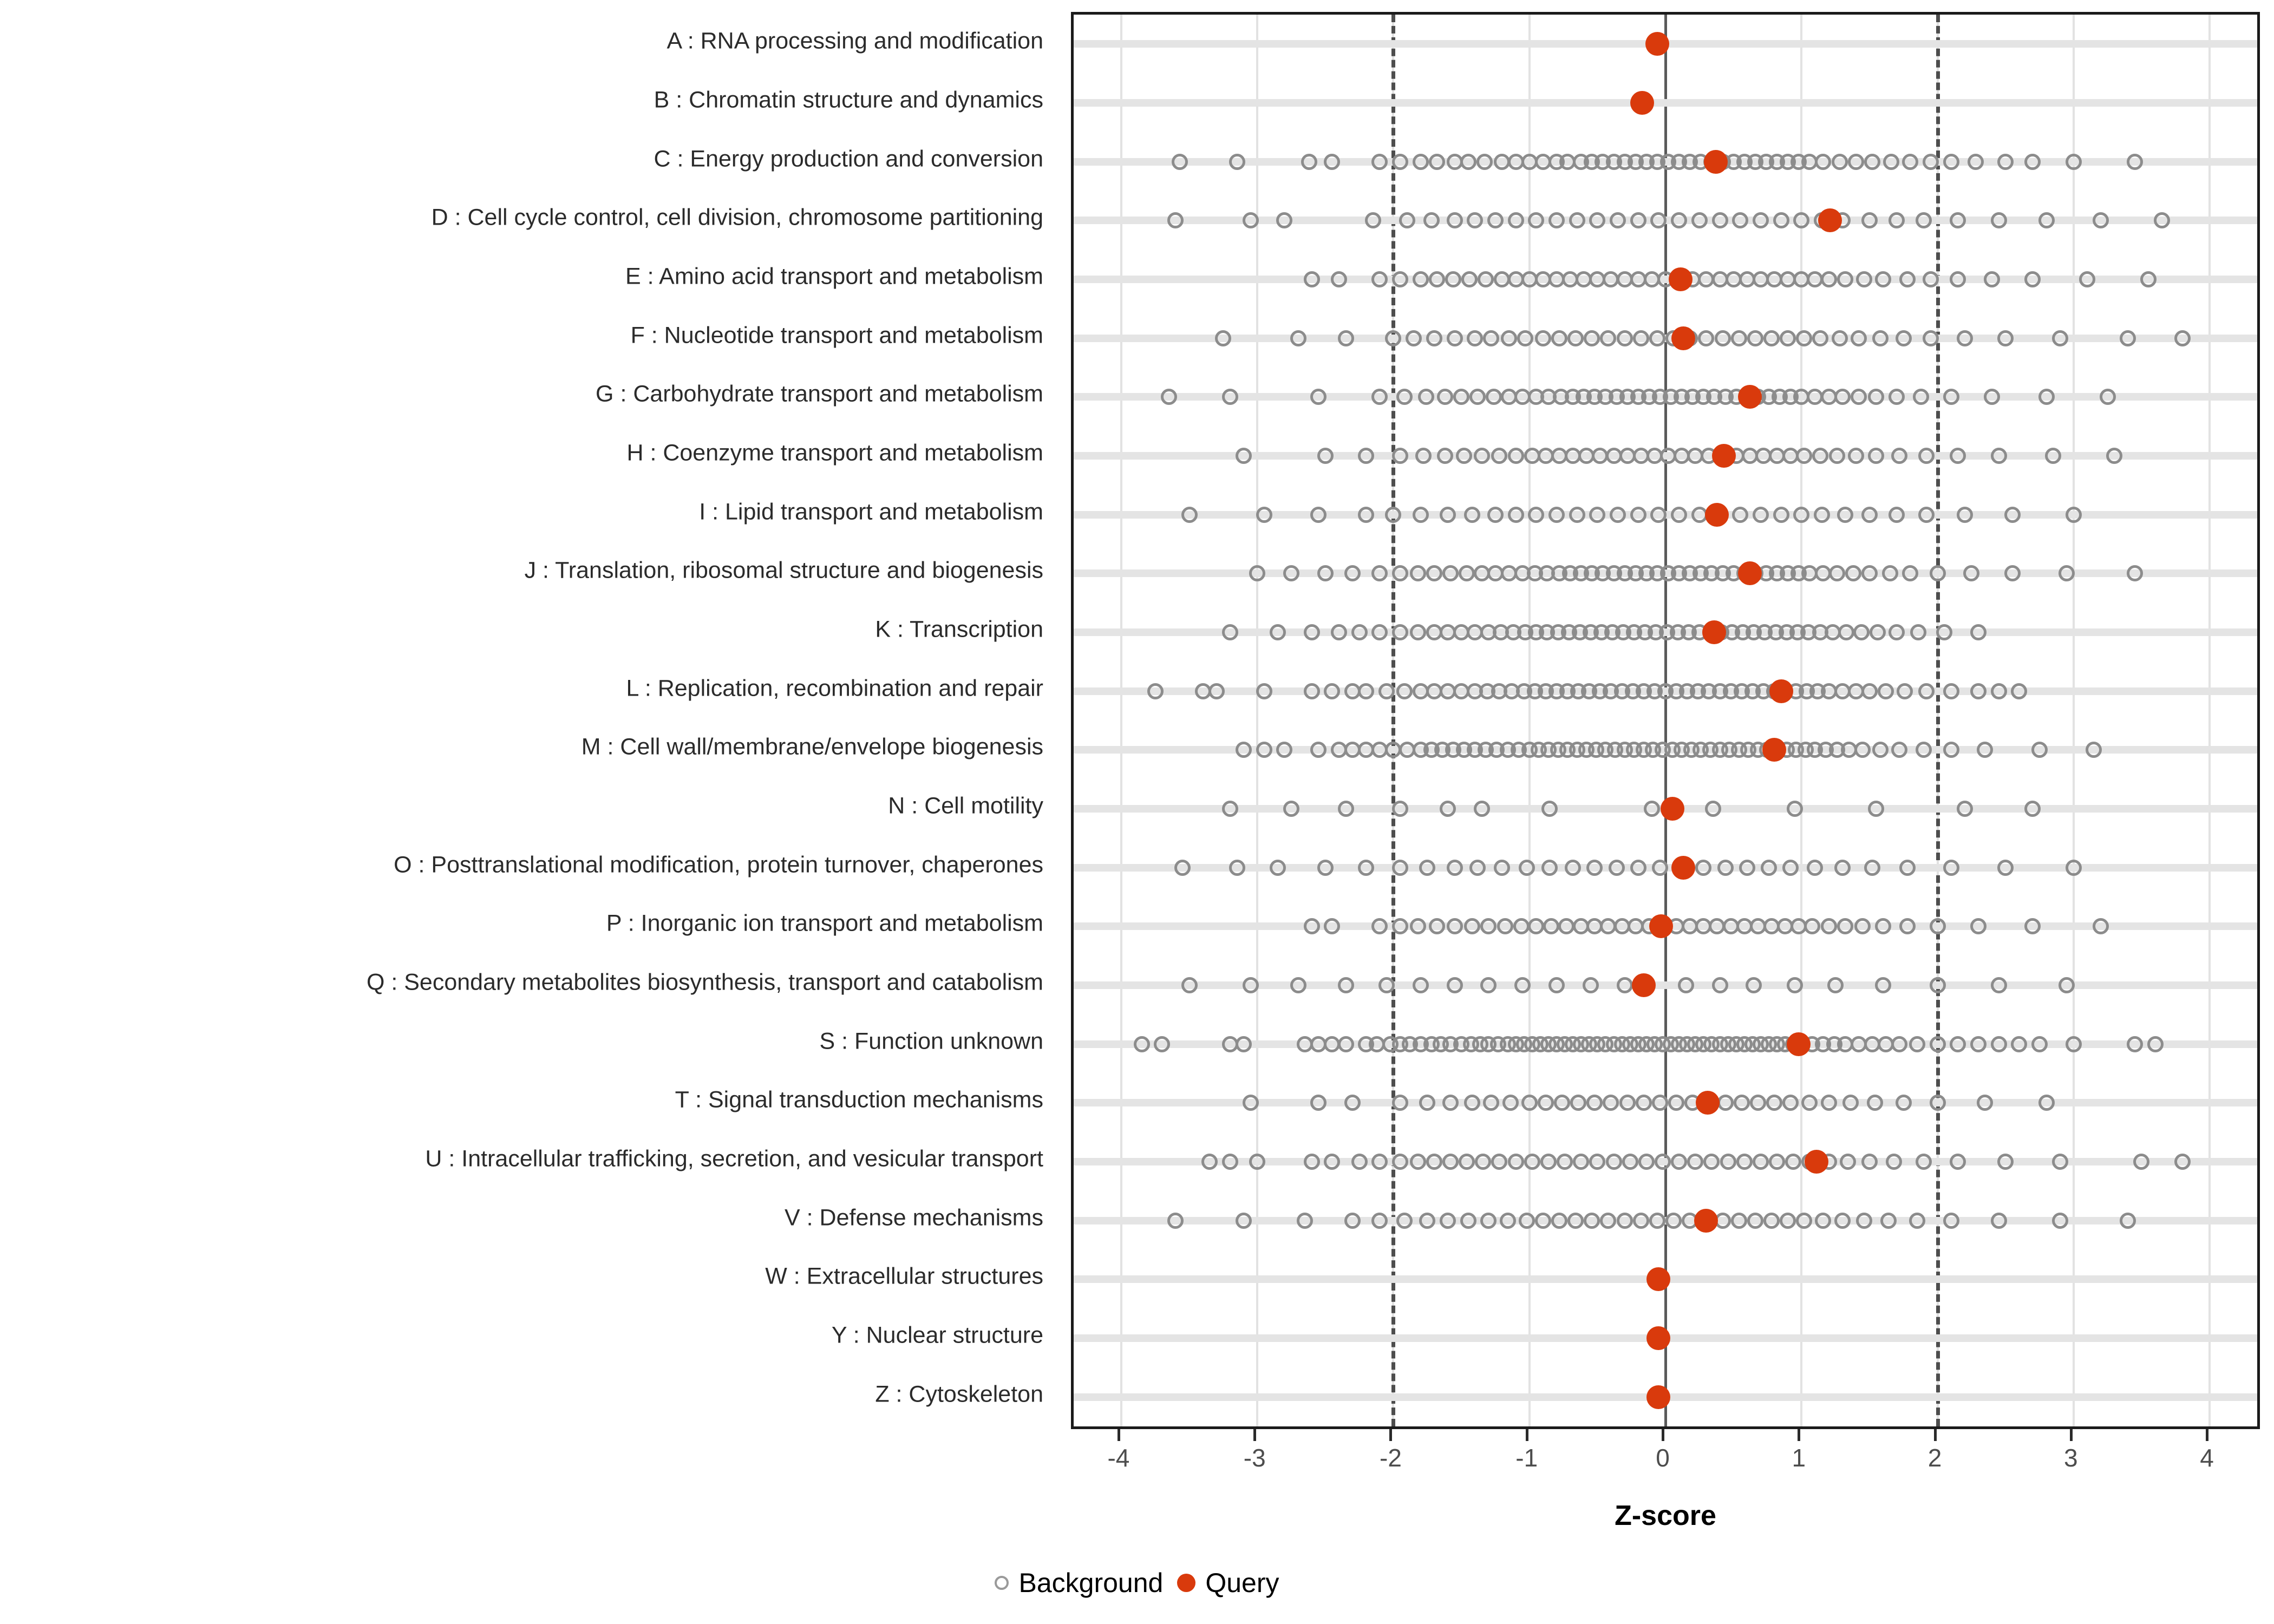 The height and width of the screenshot is (1624, 2274). Describe the element at coordinates (1683, 868) in the screenshot. I see `query-point-O` at that location.